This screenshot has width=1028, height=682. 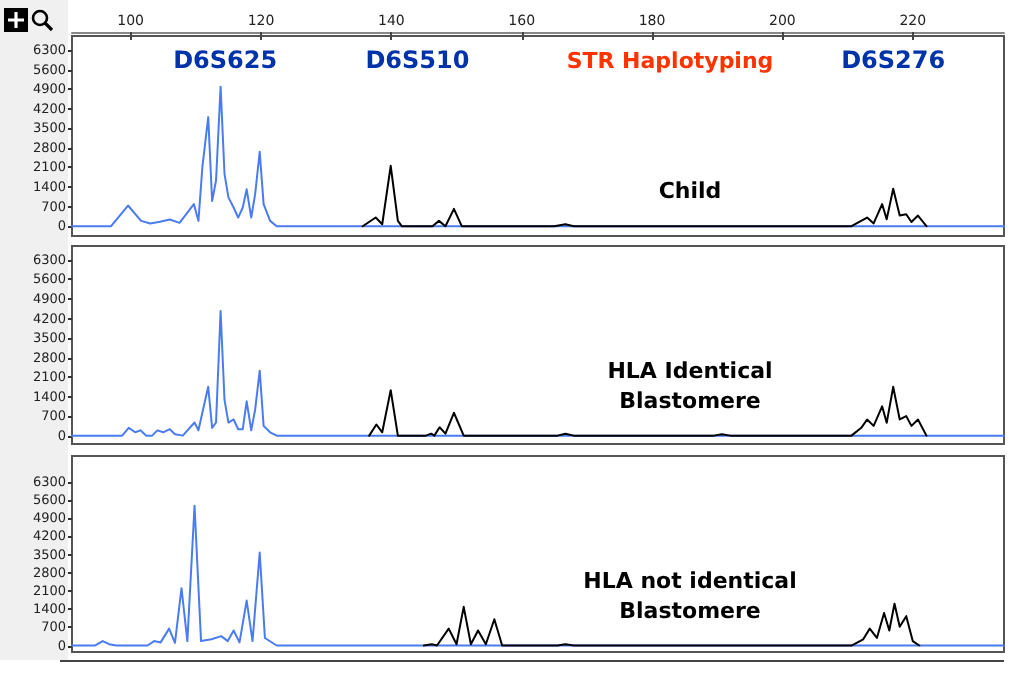 I want to click on annotation: D6S510, so click(x=417, y=60).